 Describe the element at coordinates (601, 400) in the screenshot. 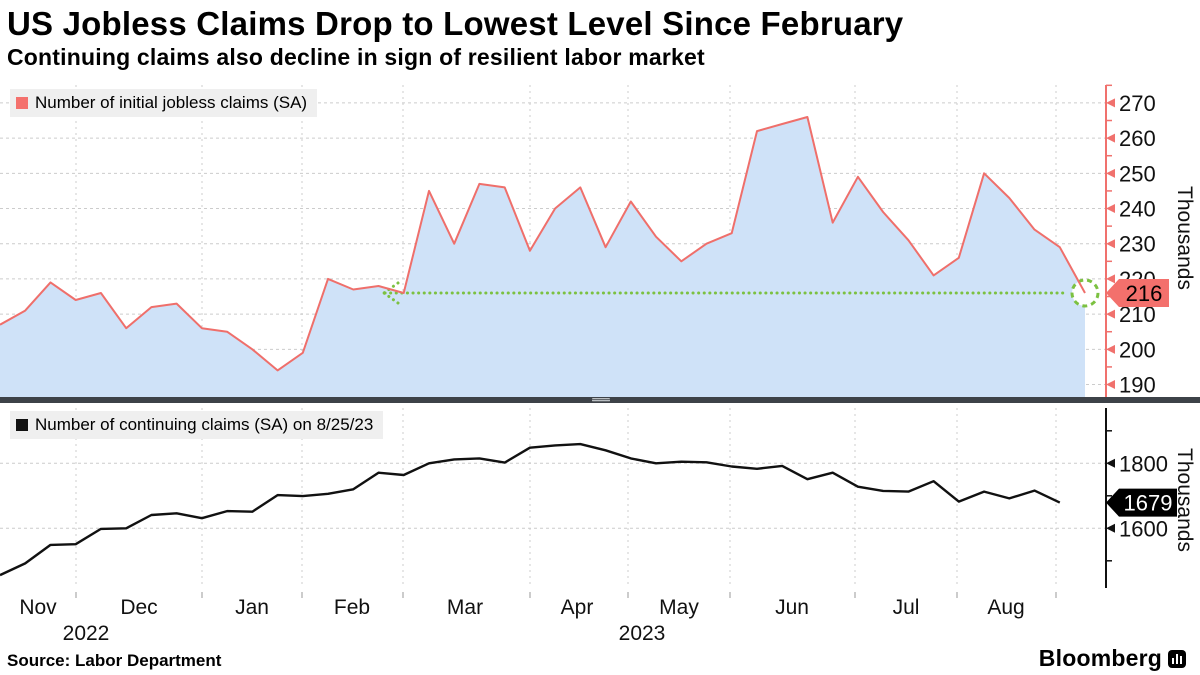

I see `divider-grip-handle` at that location.